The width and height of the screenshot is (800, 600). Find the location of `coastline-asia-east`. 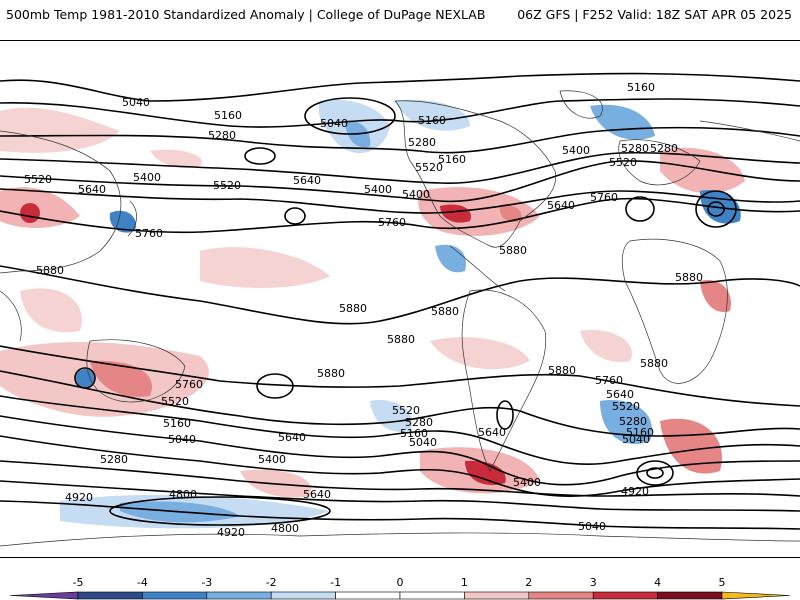

coastline-asia-east is located at coordinates (749, 131).